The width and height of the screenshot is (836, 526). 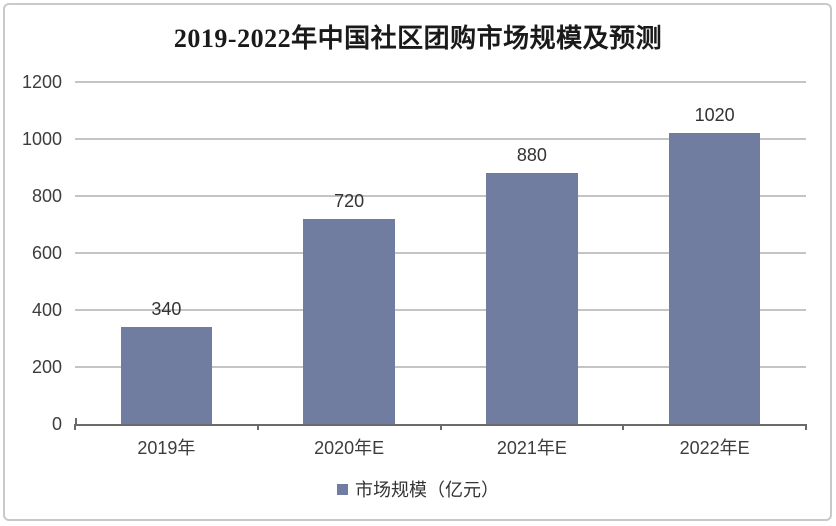 I want to click on bar-value-label: 880, so click(x=531, y=155).